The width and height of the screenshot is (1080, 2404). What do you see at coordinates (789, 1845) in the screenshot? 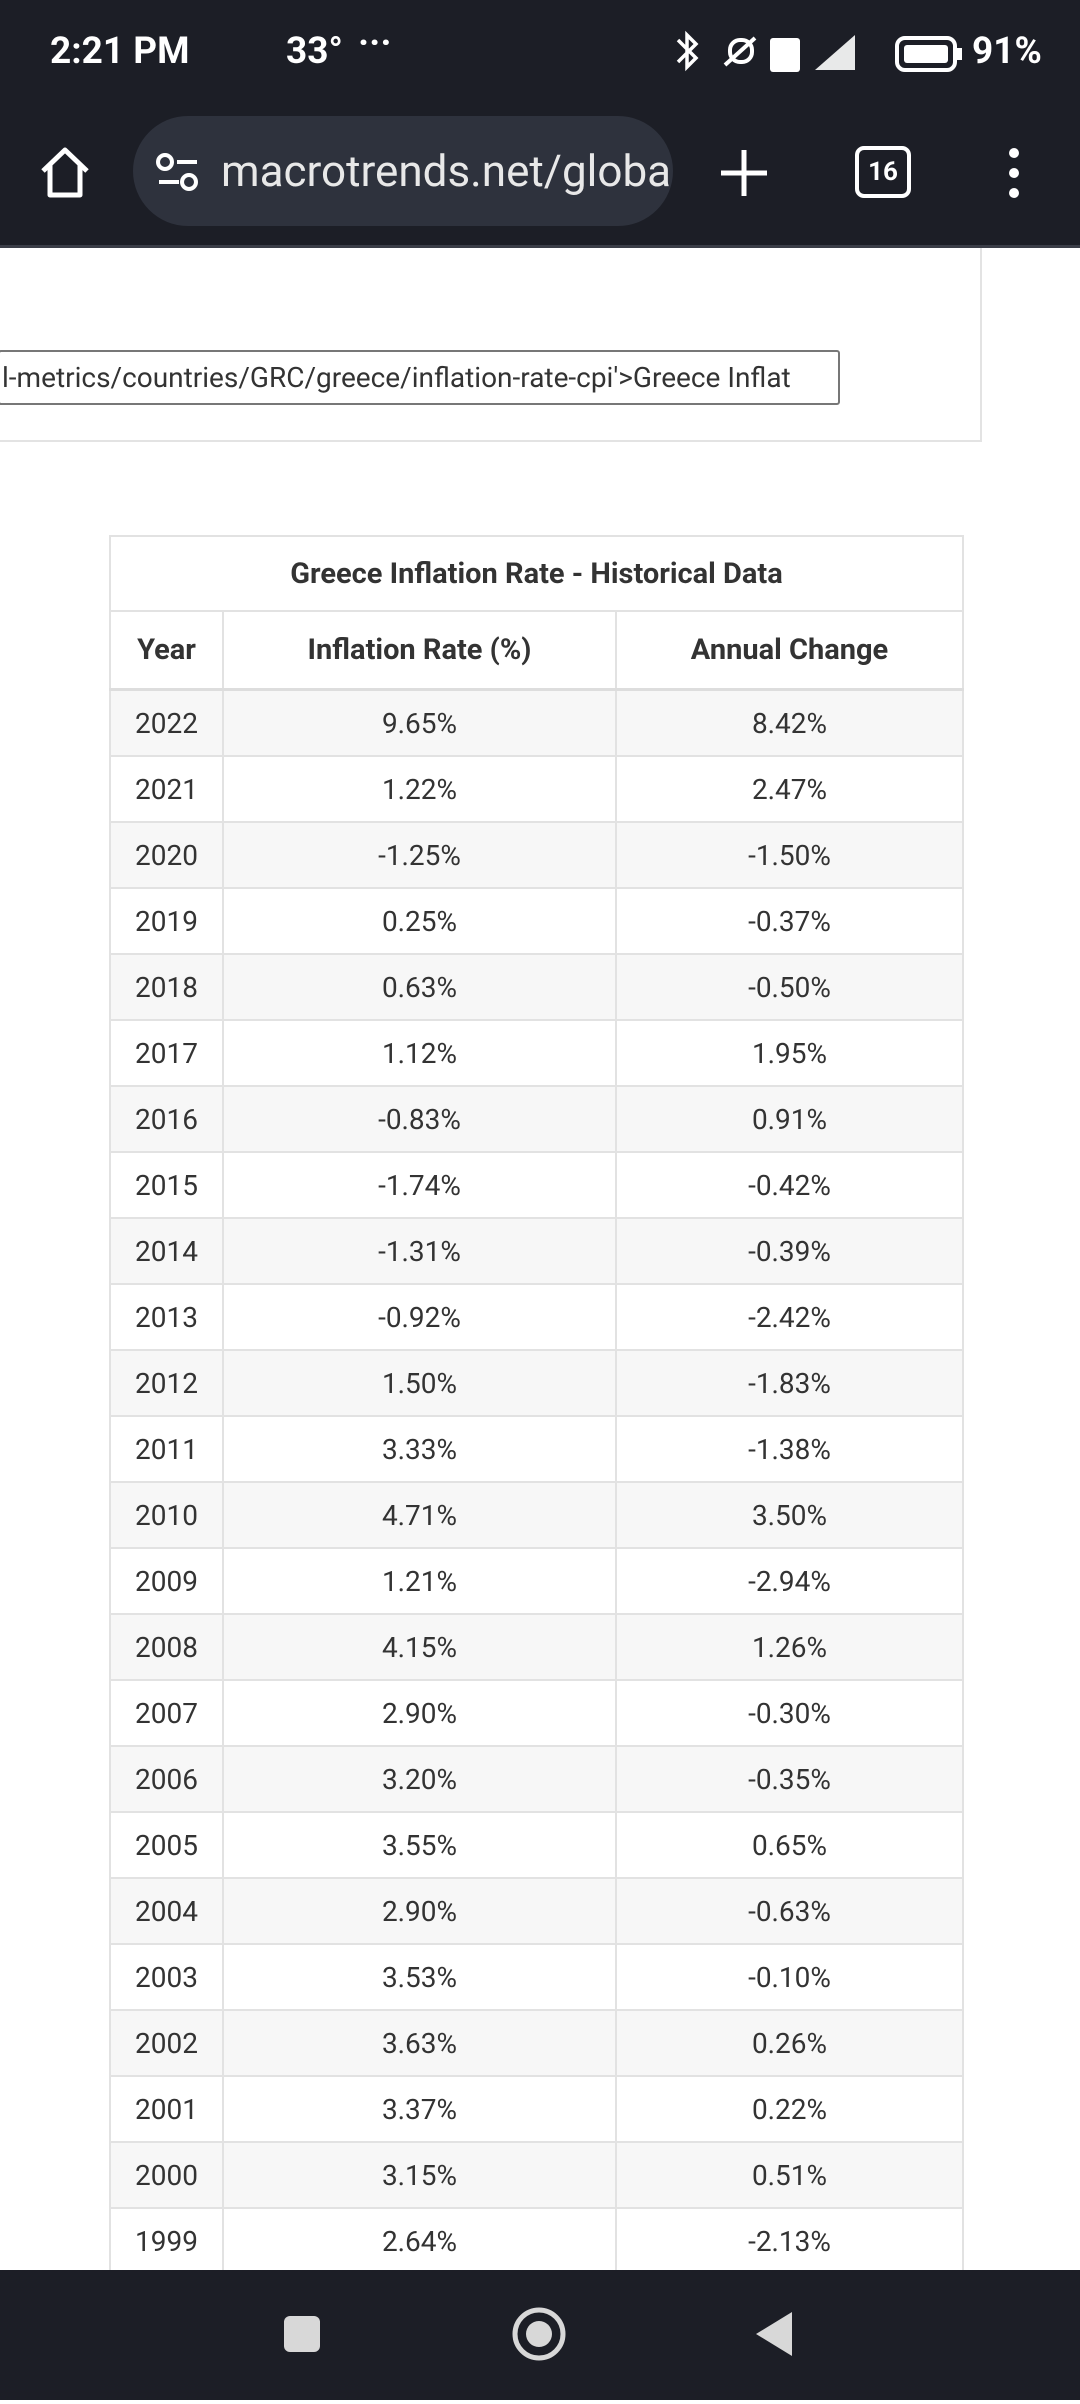
I see `table-cell: 0.65%` at bounding box center [789, 1845].